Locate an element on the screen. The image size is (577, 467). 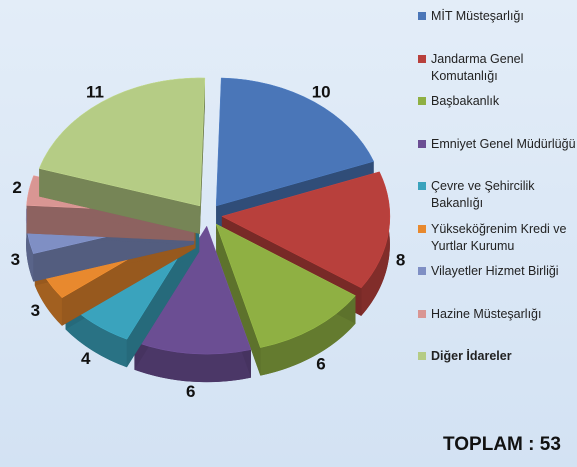
legend-item: Vilayetler Hizmet Birliği is located at coordinates (497, 271).